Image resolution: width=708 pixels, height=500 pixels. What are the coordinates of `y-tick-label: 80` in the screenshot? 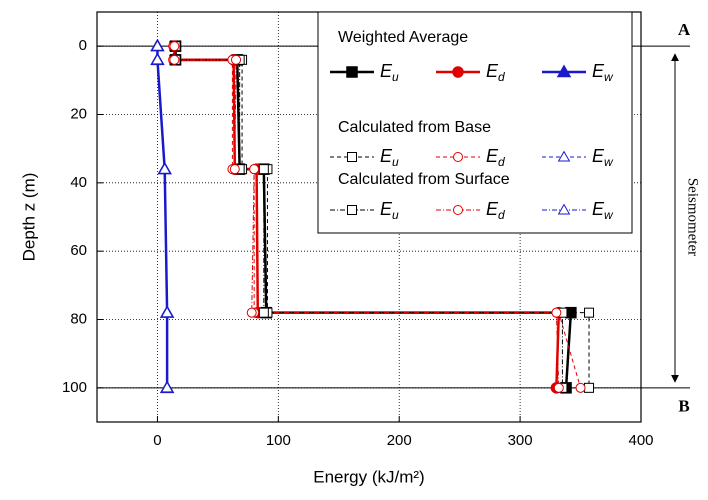 It's located at (78, 318).